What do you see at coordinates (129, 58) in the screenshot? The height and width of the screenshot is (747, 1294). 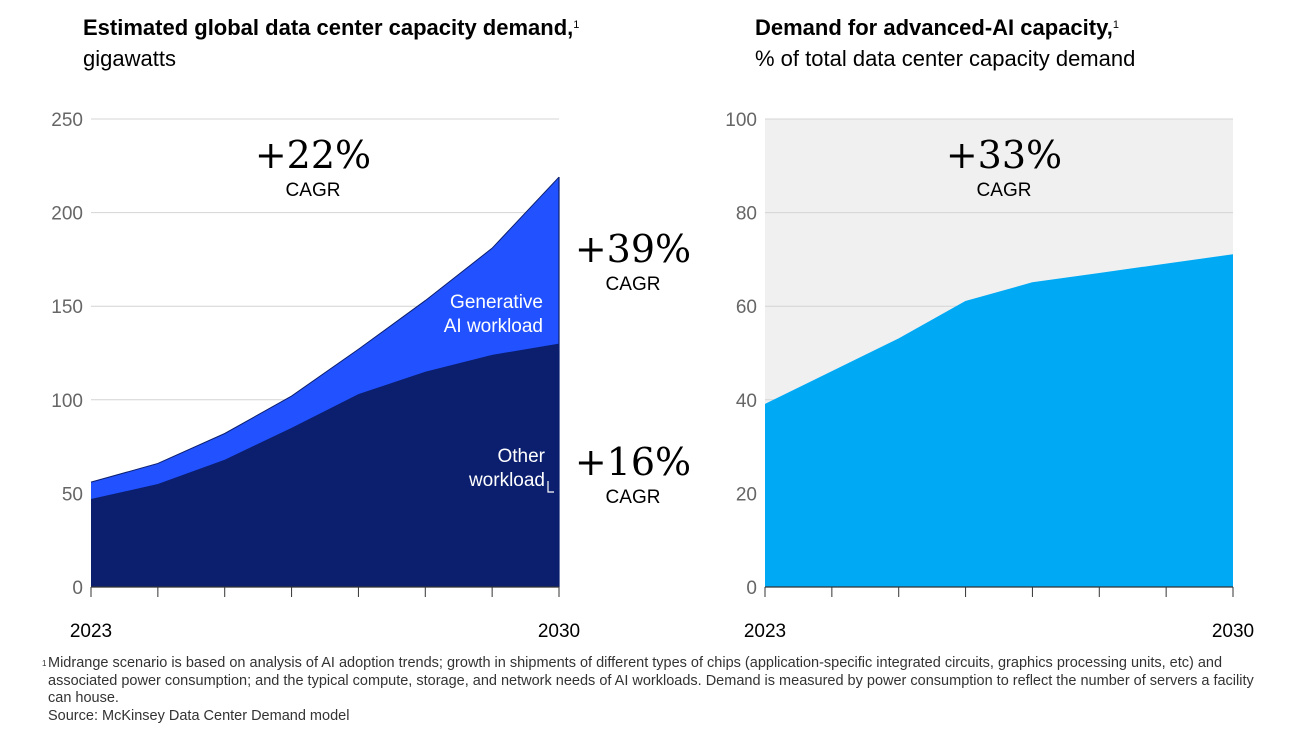 I see `left-title-unit: gigawatts` at bounding box center [129, 58].